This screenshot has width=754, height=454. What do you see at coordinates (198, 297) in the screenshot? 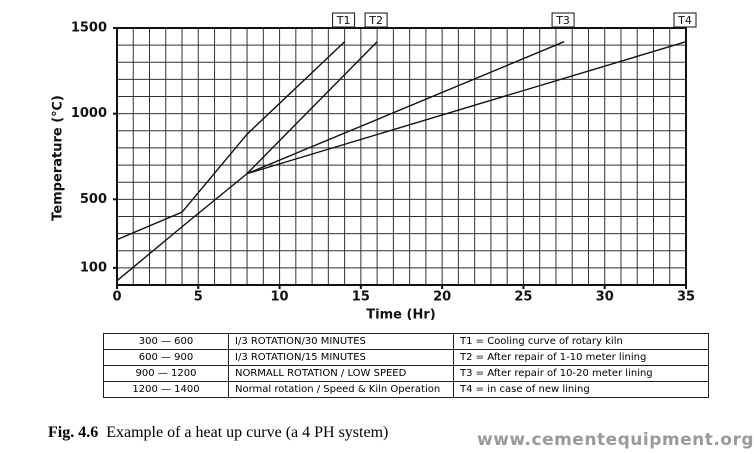
I see `x-tick-label: 5` at bounding box center [198, 297].